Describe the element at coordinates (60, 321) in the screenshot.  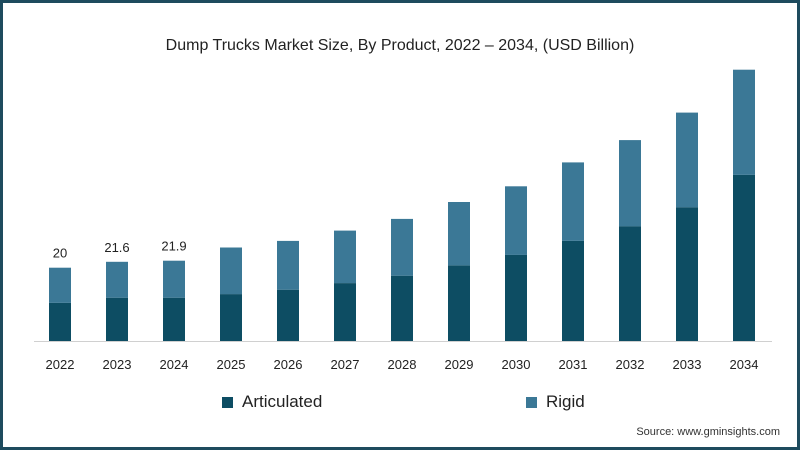
I see `bar-articulated-2022` at that location.